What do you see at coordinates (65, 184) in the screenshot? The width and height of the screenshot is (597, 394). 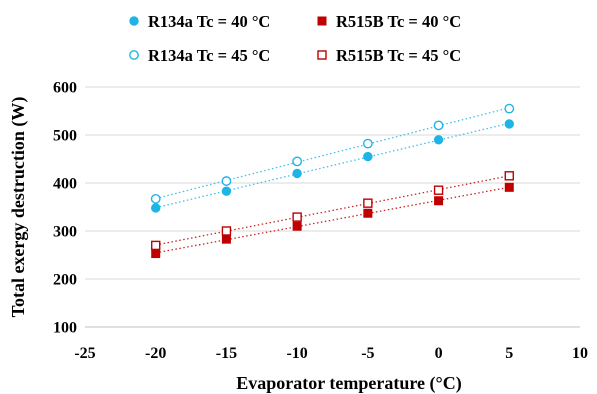 I see `y-tick-label: 400` at bounding box center [65, 184].